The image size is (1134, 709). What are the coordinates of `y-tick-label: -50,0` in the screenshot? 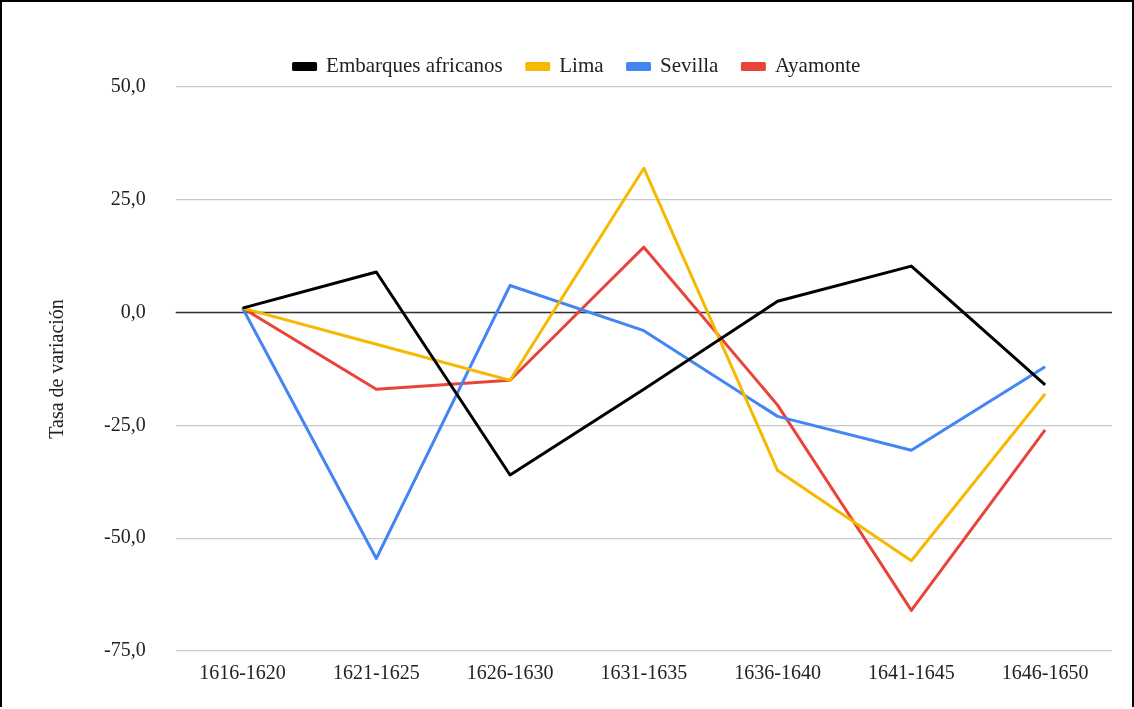 It's located at (124, 536).